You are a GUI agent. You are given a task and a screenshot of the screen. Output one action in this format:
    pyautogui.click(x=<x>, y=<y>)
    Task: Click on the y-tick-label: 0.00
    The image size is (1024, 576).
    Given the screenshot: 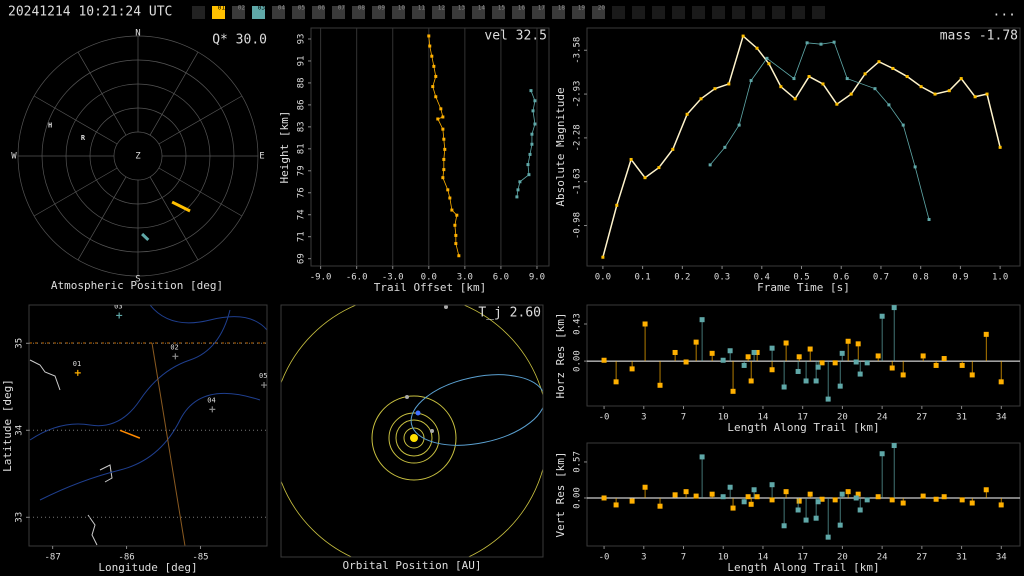 What is the action you would take?
    pyautogui.click(x=578, y=361)
    